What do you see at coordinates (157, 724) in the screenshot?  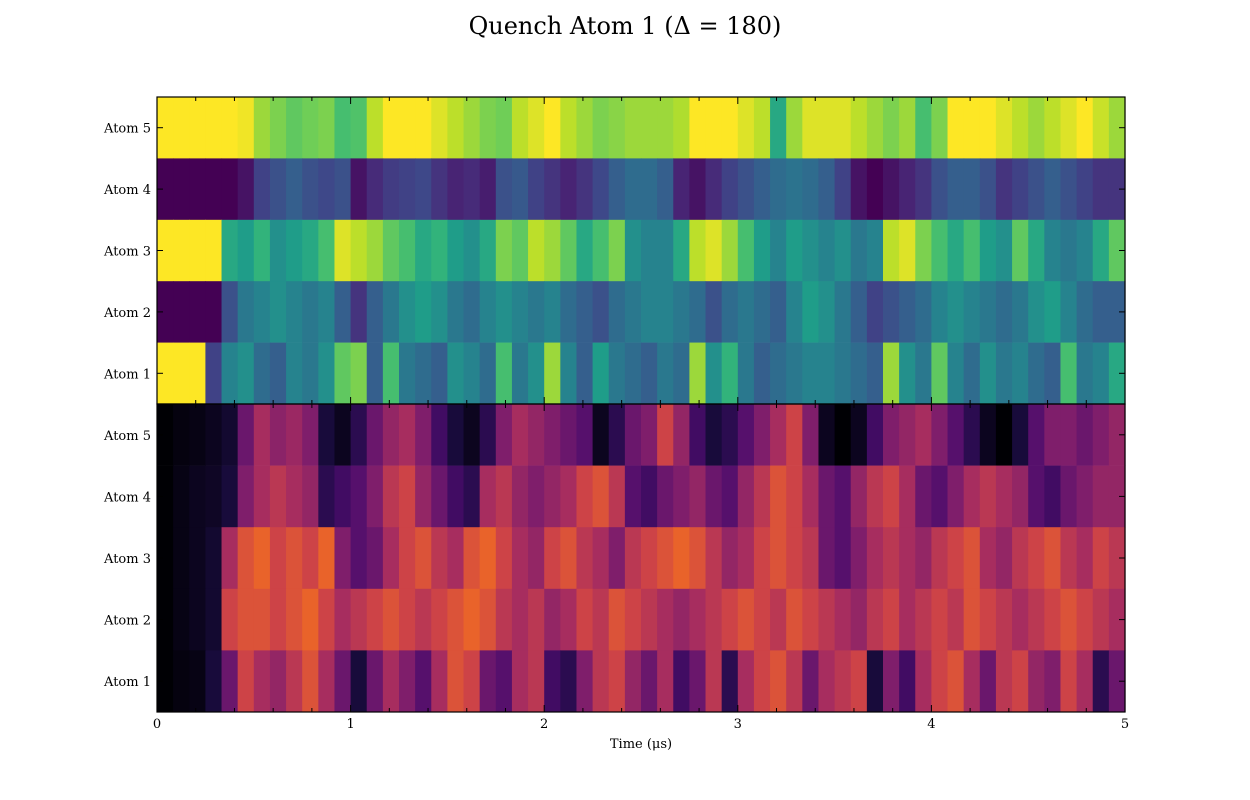 I see `x-tick-label: 0` at bounding box center [157, 724].